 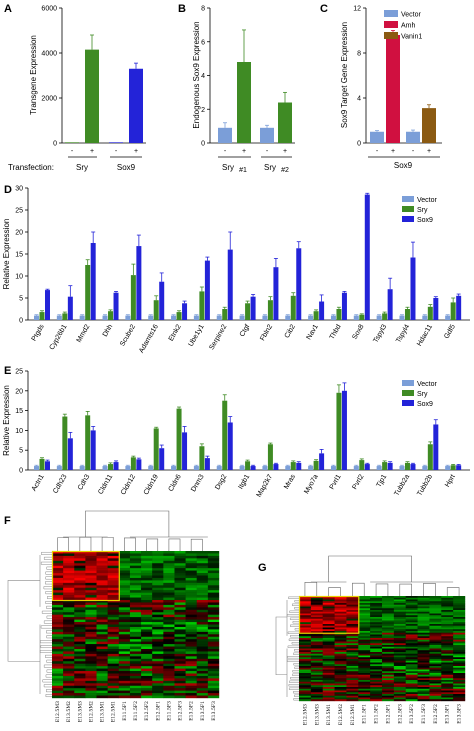 What do you see at coordinates (290, 331) in the screenshot?
I see `x-category-label: Cib2` at bounding box center [290, 331].